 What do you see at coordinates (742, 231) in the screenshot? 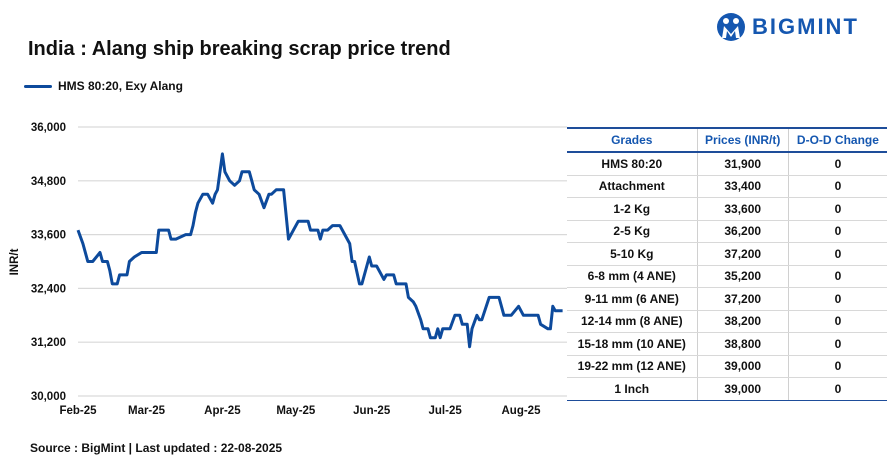
I see `price-cell: 36,200` at bounding box center [742, 231].